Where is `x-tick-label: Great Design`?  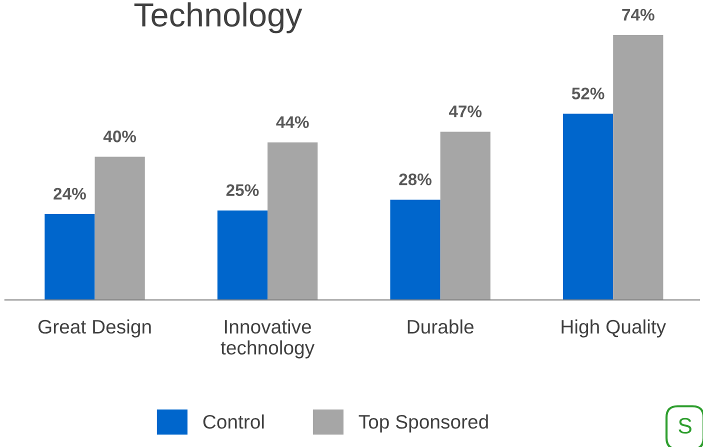
x-tick-label: Great Design is located at coordinates (94, 328).